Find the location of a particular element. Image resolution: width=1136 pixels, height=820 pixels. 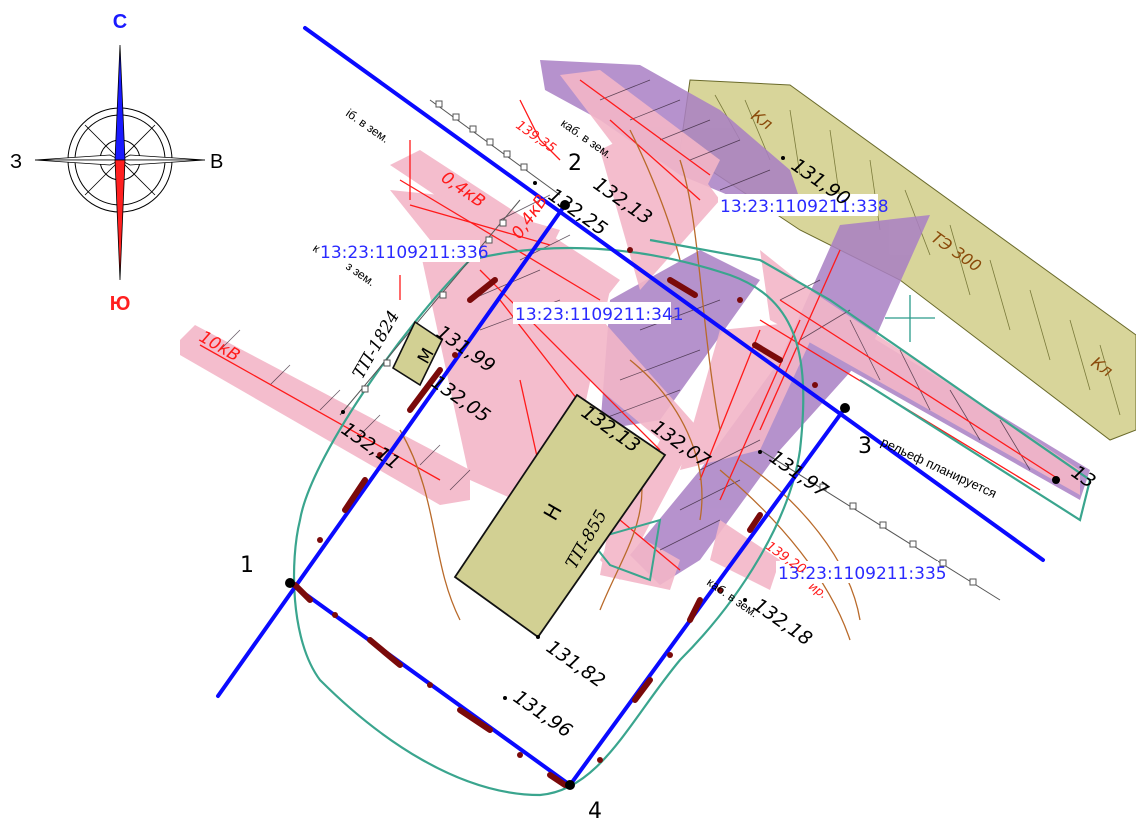

svg-text: 13:23:1109211:336 is located at coordinates (404, 253).